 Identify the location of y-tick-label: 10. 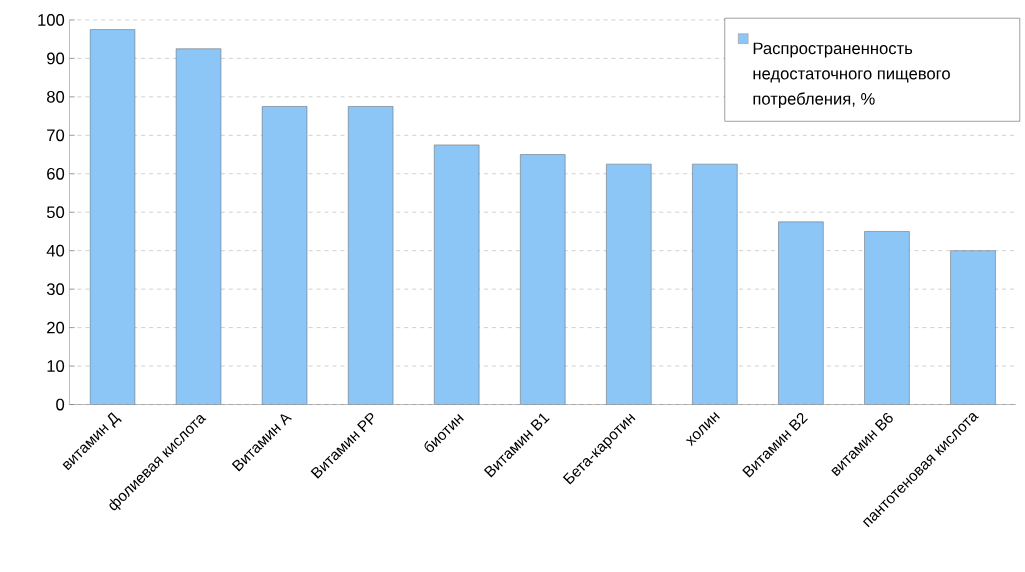
(56, 366).